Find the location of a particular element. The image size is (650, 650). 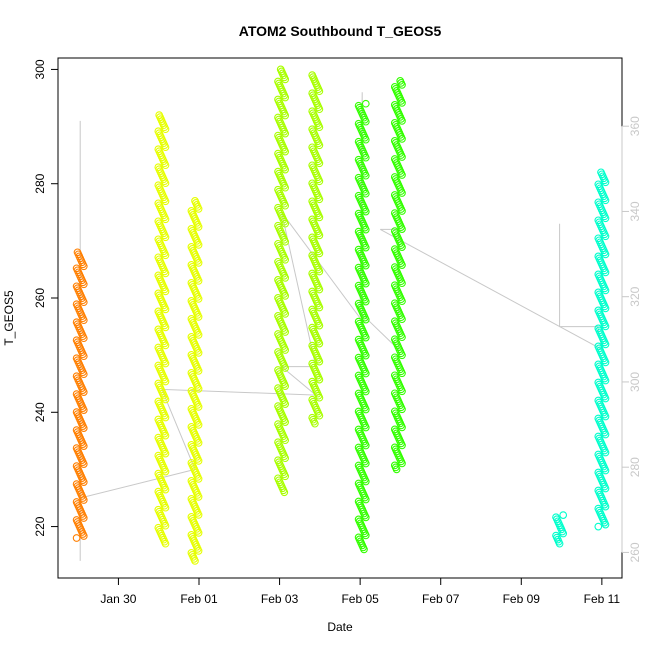

x-tick-label: Jan 30 is located at coordinates (118, 599).